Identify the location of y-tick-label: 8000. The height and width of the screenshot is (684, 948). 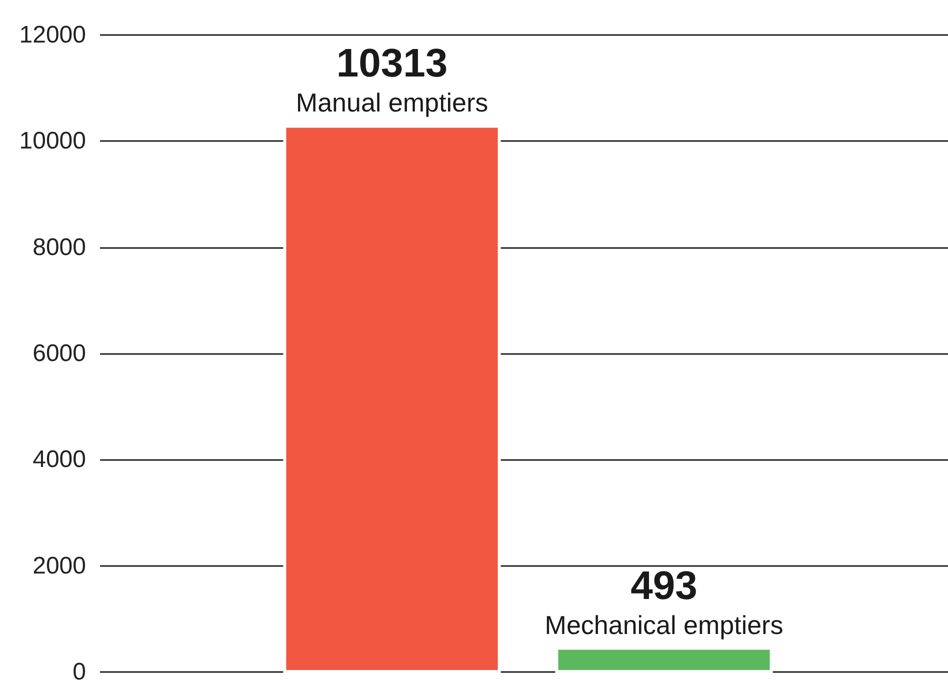
(59, 247).